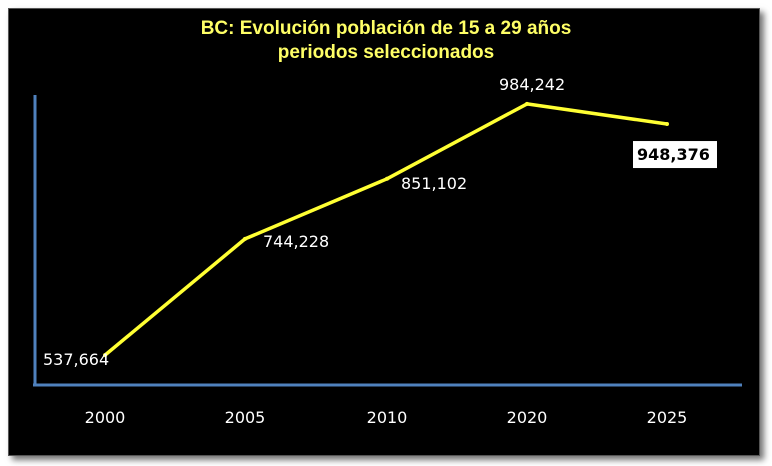 This screenshot has height=466, width=772. I want to click on data-label-2000: 537,664, so click(76, 359).